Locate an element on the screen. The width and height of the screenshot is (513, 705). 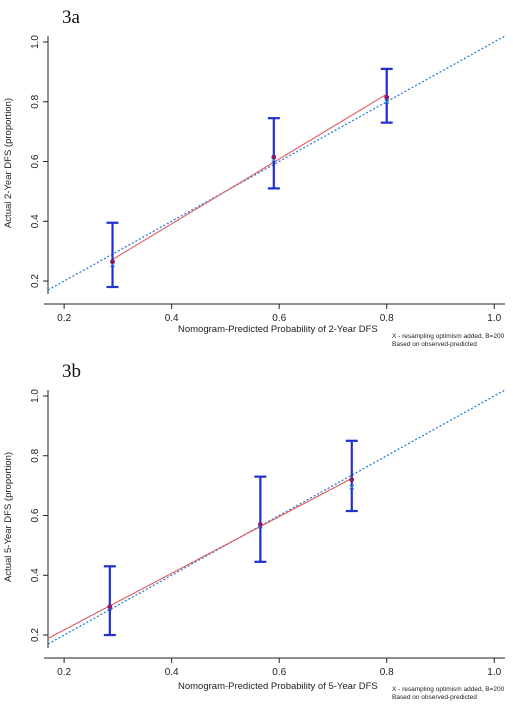
panel-label: 3b is located at coordinates (71, 371).